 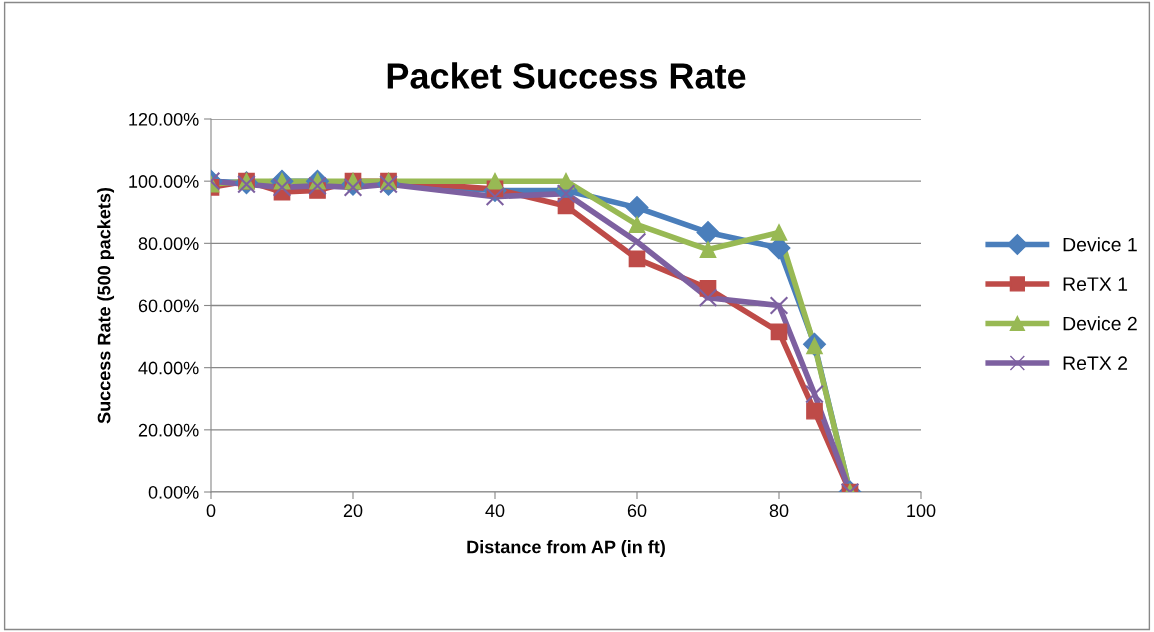 I want to click on x-tick-label: 0, so click(x=211, y=511).